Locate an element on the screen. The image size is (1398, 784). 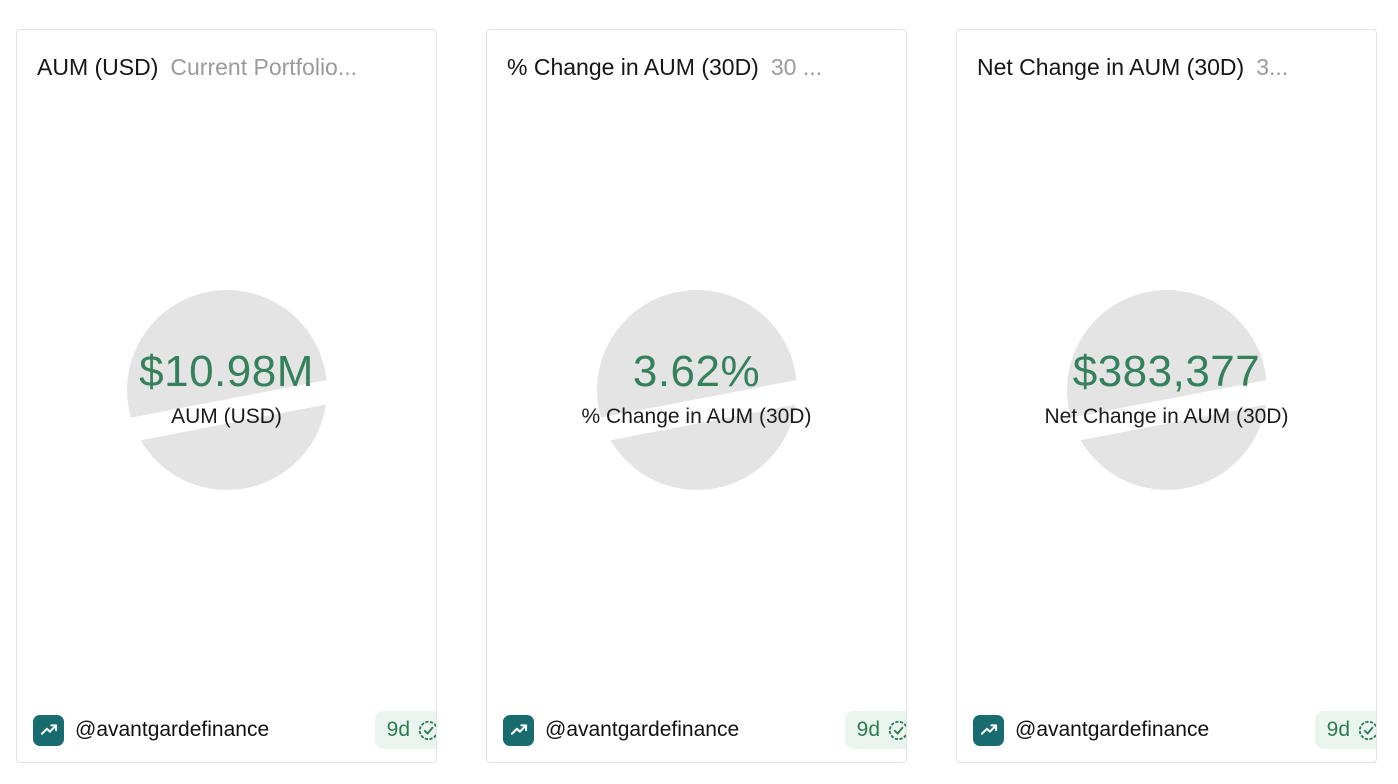
counter-value-block: $10.98M AUM (USD) is located at coordinates (226, 388).